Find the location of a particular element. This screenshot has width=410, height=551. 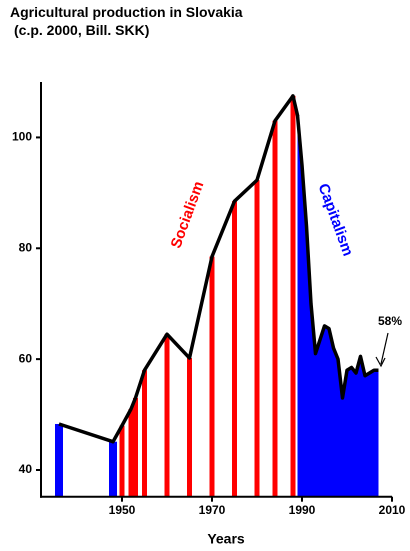

arrow-head is located at coordinates (380, 362).